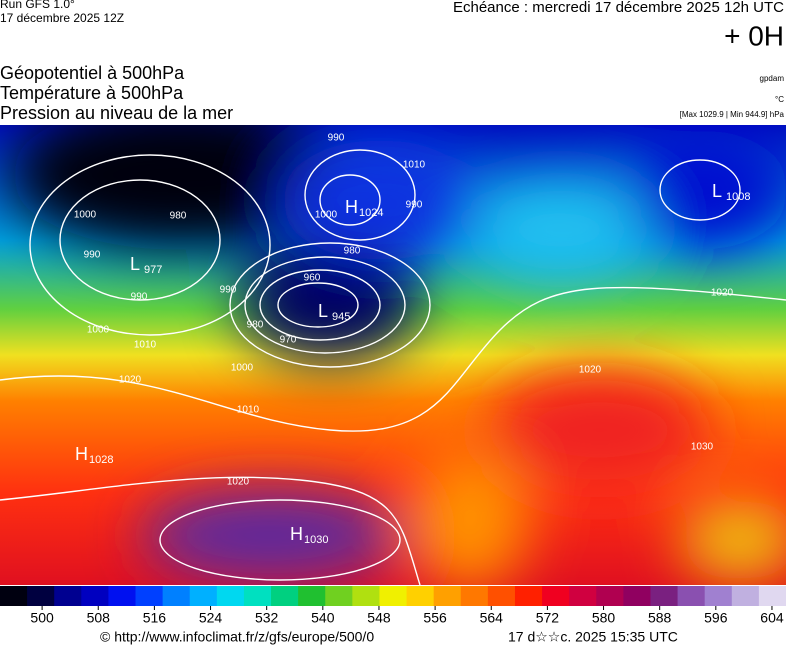  Describe the element at coordinates (153, 270) in the screenshot. I see `center-value: 977` at that location.